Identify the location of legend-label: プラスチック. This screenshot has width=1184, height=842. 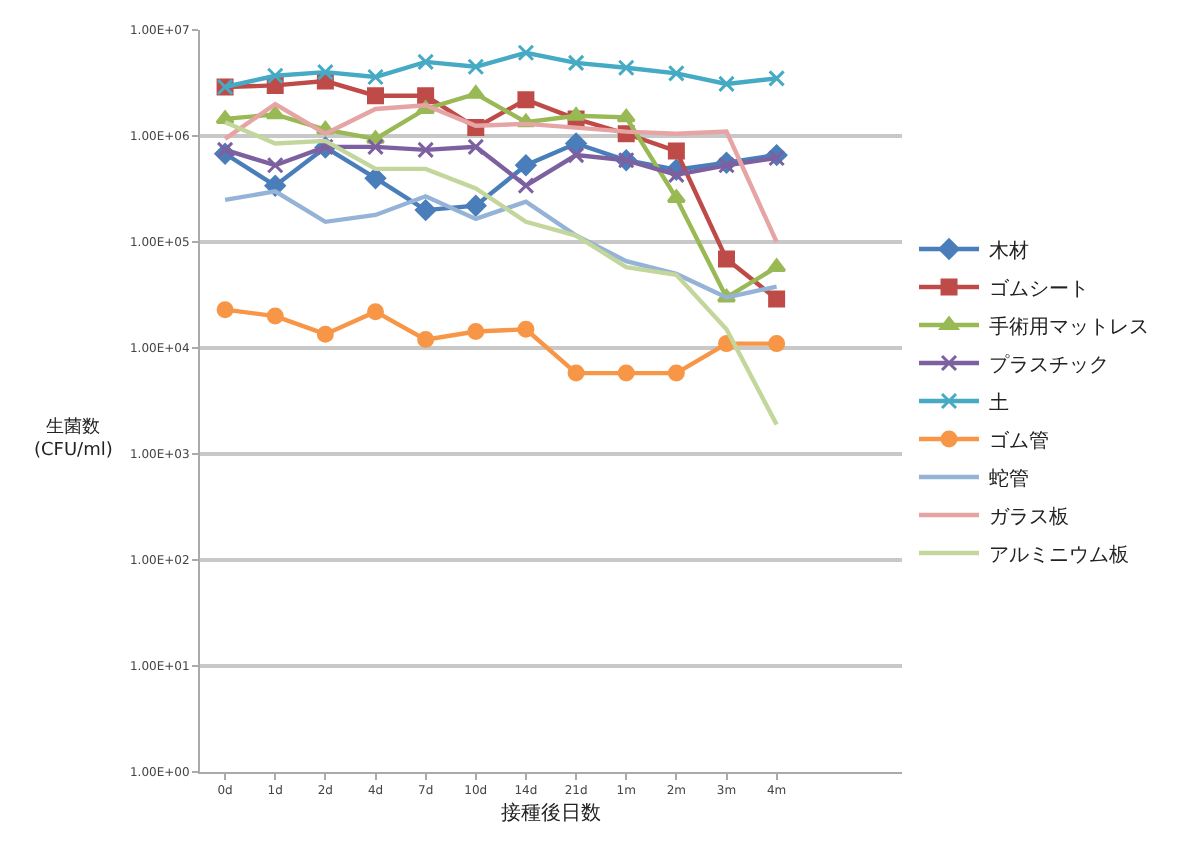
(1049, 364).